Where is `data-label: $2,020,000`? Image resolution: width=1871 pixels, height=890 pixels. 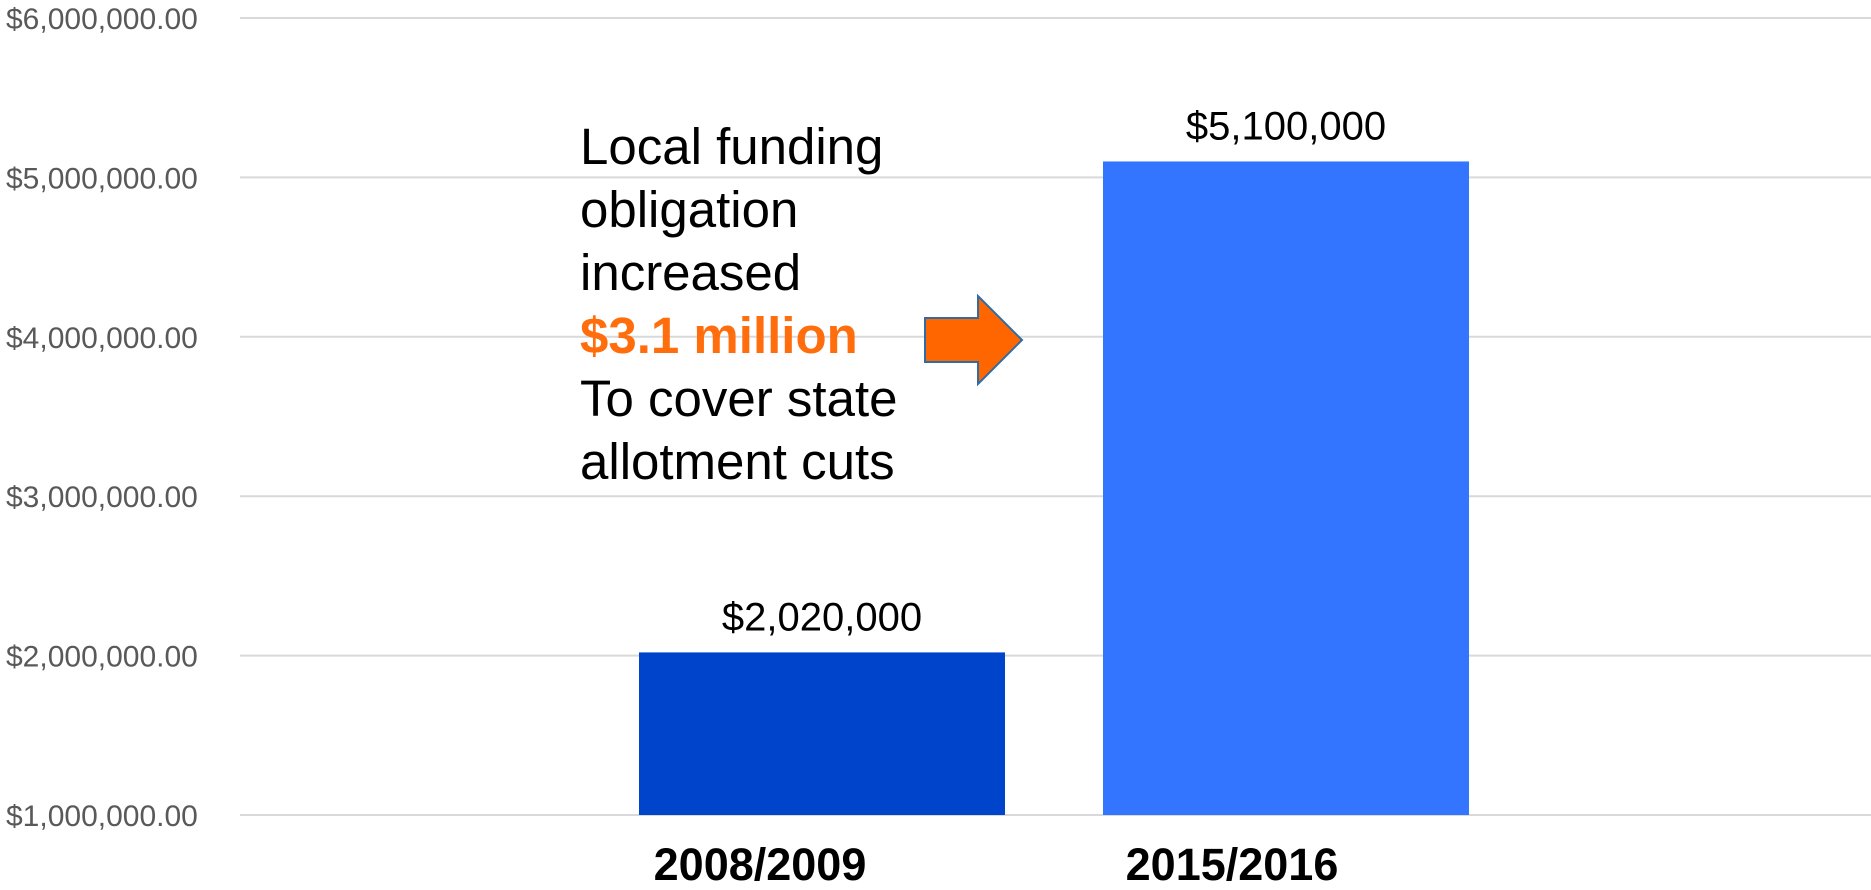 data-label: $2,020,000 is located at coordinates (822, 617).